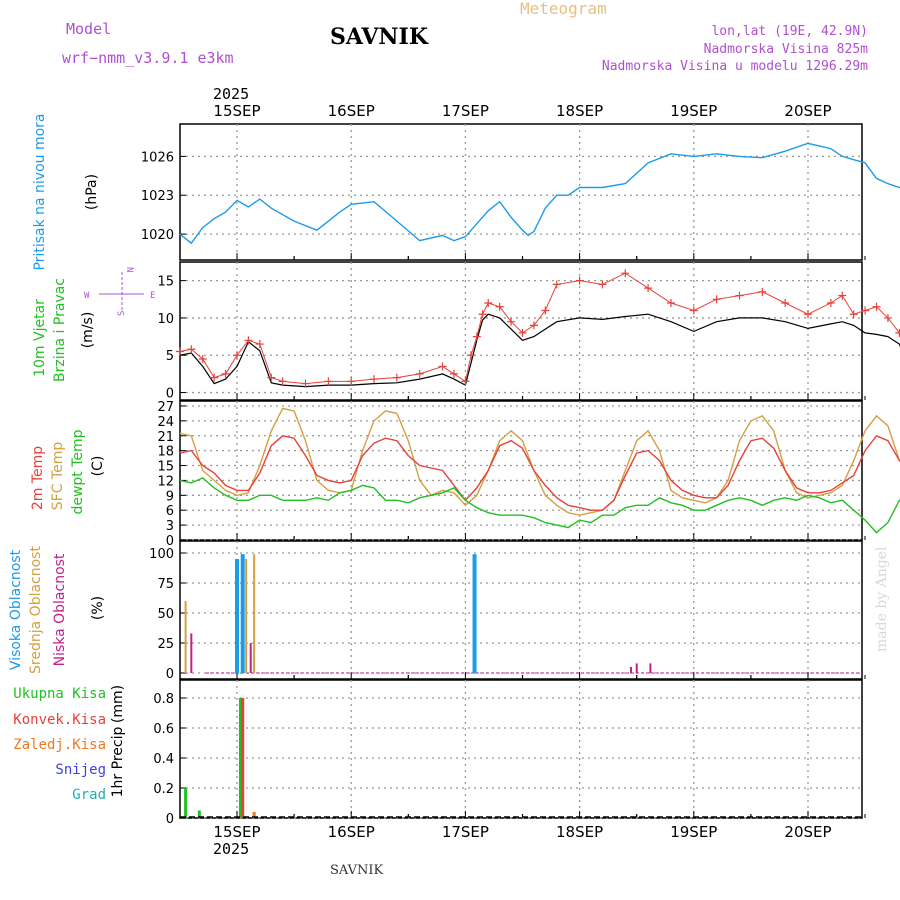 The image size is (900, 900). I want to click on precip-title: 1hr Precip, so click(118, 762).